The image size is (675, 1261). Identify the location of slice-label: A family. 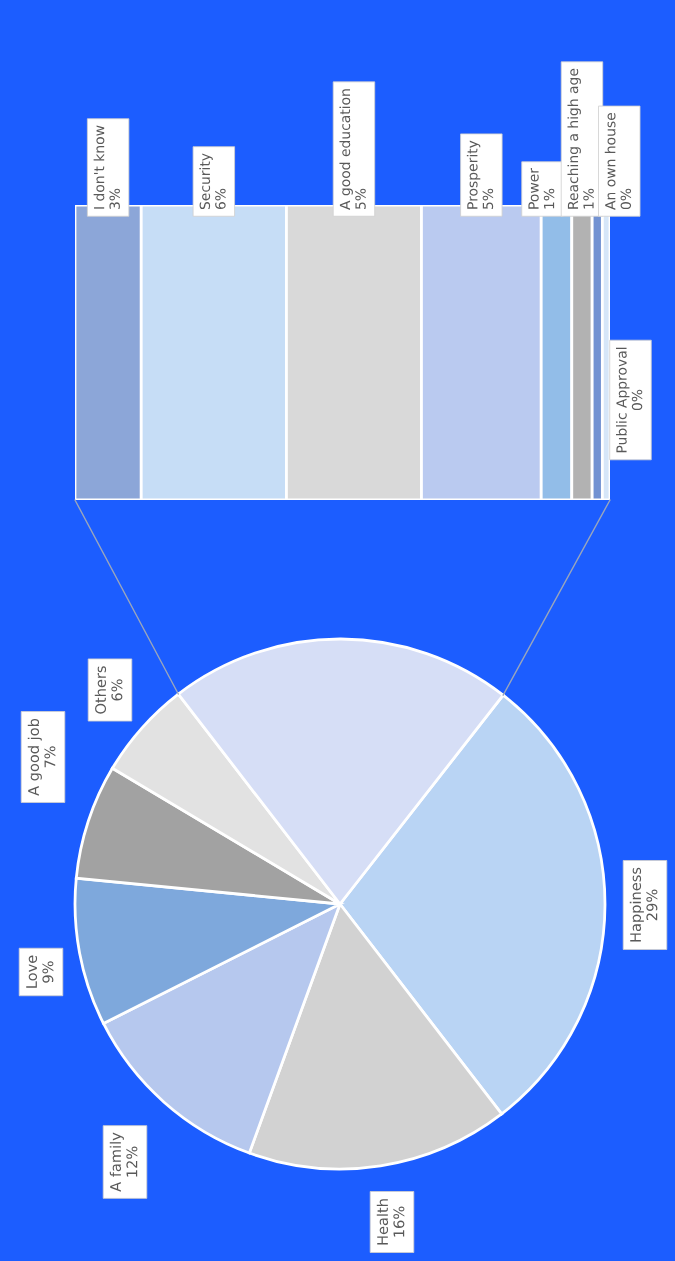
(116, 1162).